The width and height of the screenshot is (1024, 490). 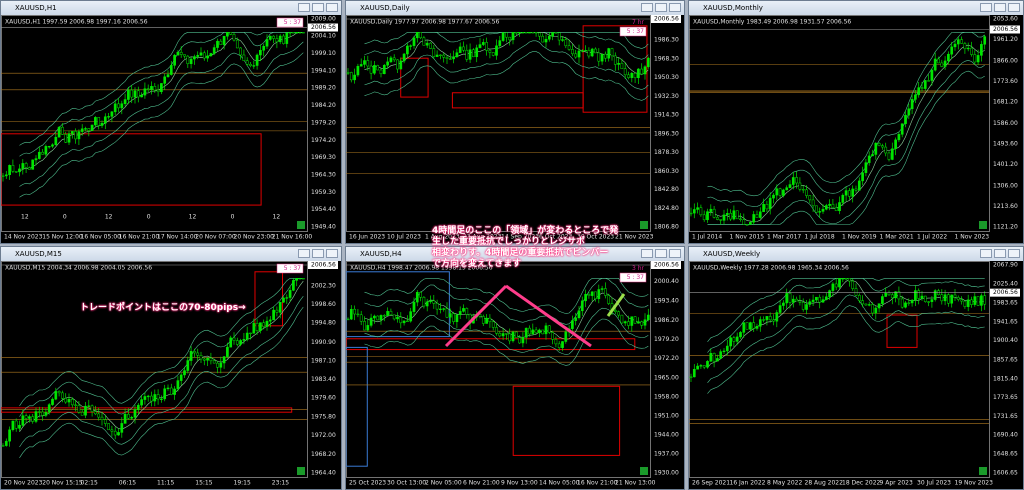 I want to click on price-label: 1993.40, so click(x=666, y=300).